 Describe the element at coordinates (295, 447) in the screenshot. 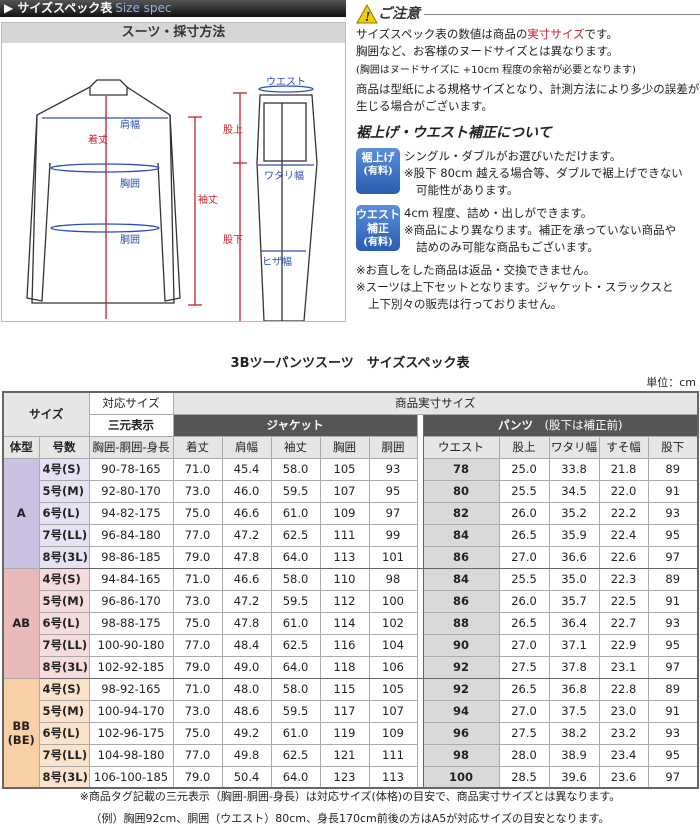

I see `column-header: 袖丈` at that location.